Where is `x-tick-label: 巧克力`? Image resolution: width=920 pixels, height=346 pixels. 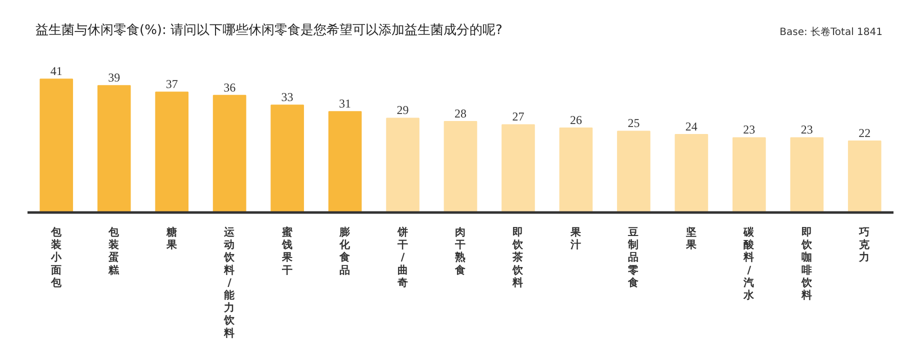 x-tick-label: 巧克力 is located at coordinates (865, 245).